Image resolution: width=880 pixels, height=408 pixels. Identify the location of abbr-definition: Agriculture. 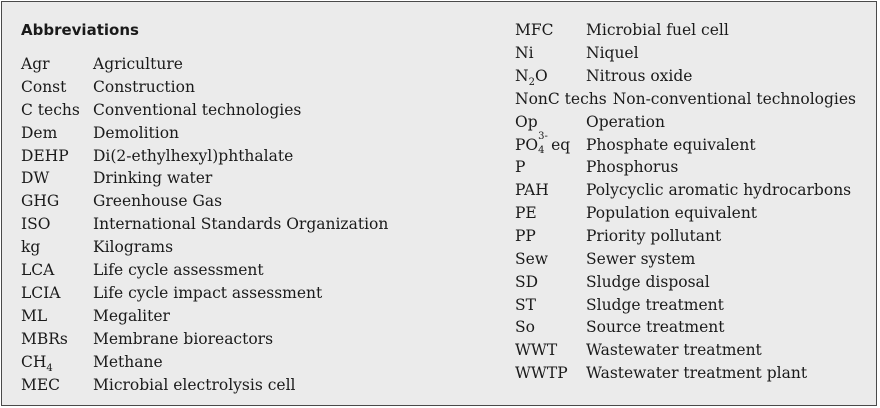
(138, 64).